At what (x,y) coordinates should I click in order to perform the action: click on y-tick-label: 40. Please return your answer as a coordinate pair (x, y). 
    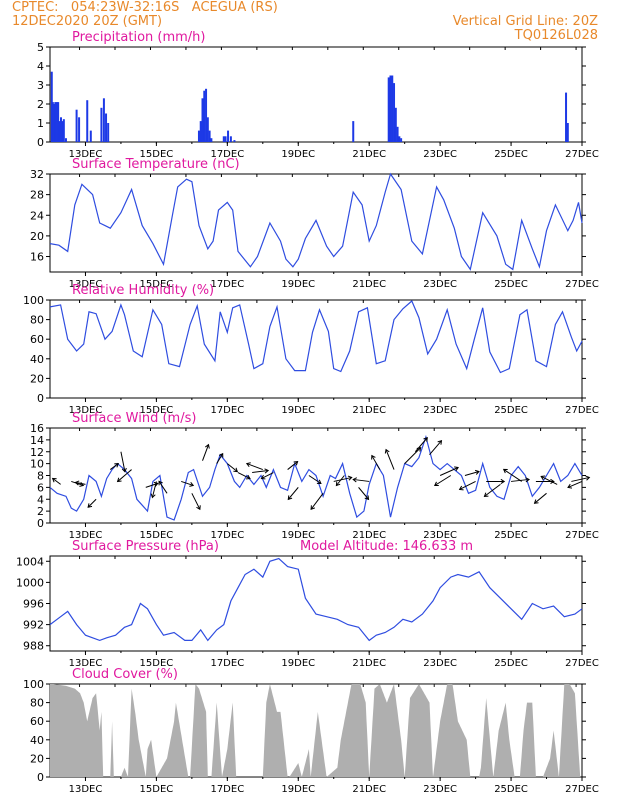
    Looking at the image, I should click on (37, 740).